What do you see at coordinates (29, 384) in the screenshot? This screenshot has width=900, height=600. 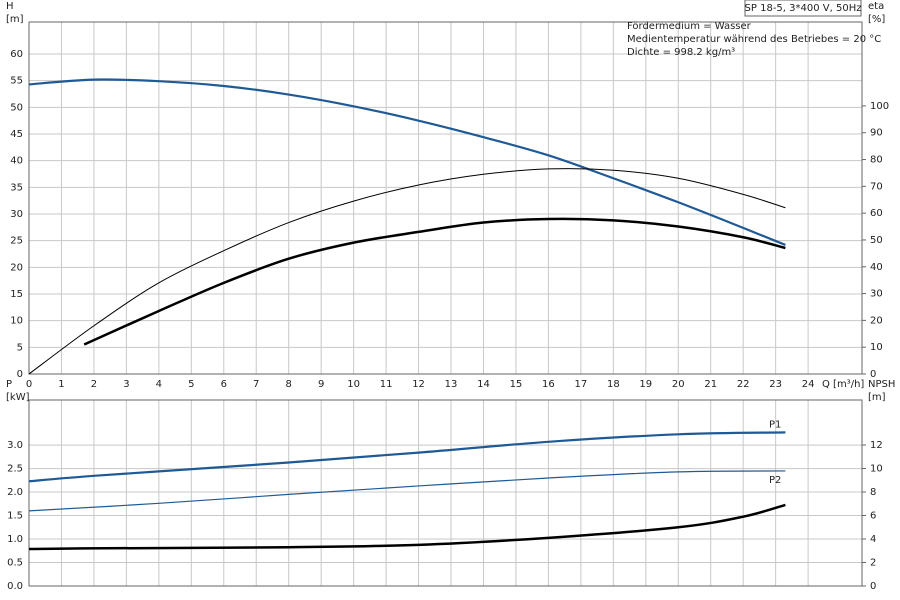 I see `x-tick-label: 0` at bounding box center [29, 384].